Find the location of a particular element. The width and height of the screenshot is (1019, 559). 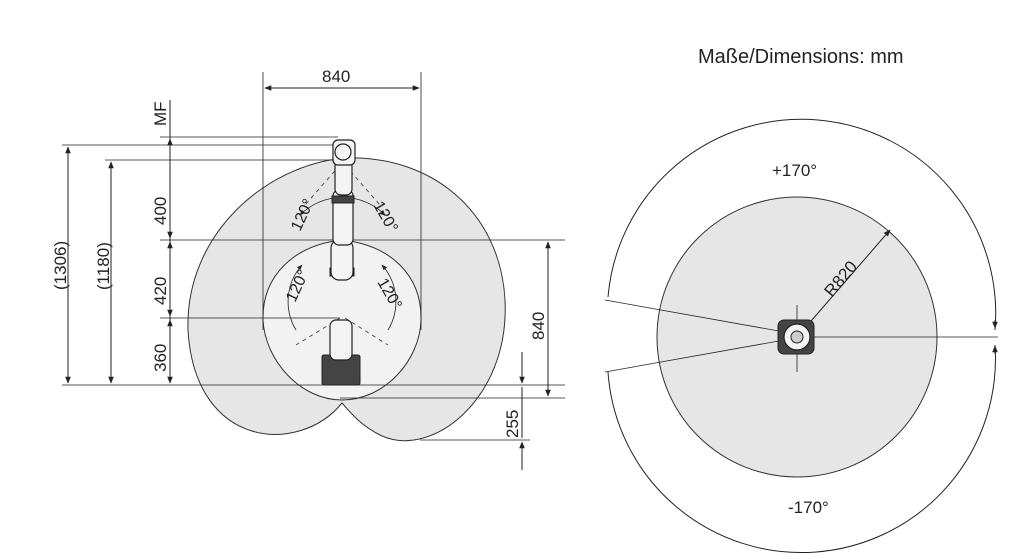

height-outer-label: (1306) is located at coordinates (60, 265).